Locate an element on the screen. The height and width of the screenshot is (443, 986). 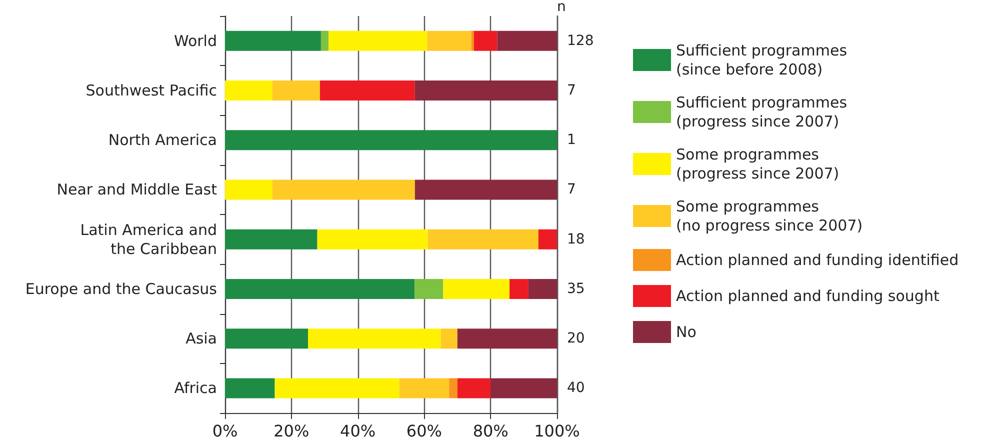
y-tick-label: Southwest Pacific is located at coordinates (151, 90).